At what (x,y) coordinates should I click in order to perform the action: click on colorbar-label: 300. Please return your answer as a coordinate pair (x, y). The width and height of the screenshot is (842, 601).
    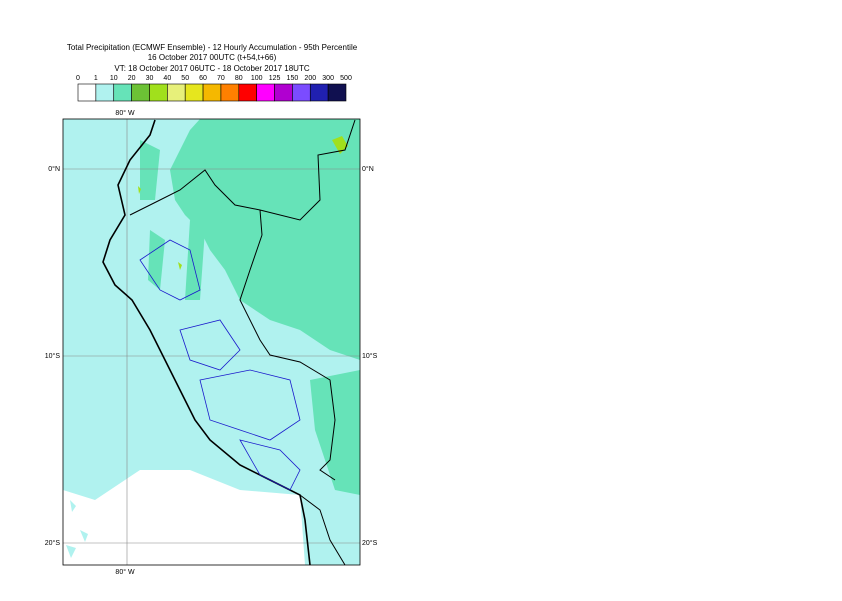
    Looking at the image, I should click on (328, 78).